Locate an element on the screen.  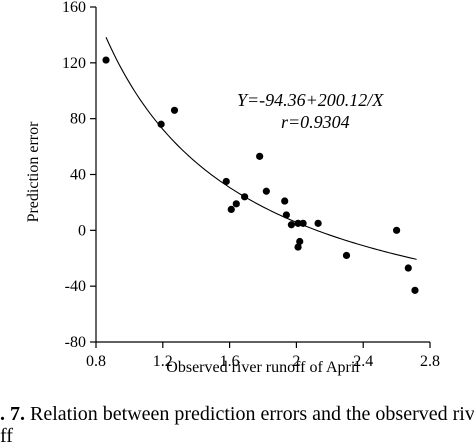
y-tick-label: -80 is located at coordinates (75, 342).